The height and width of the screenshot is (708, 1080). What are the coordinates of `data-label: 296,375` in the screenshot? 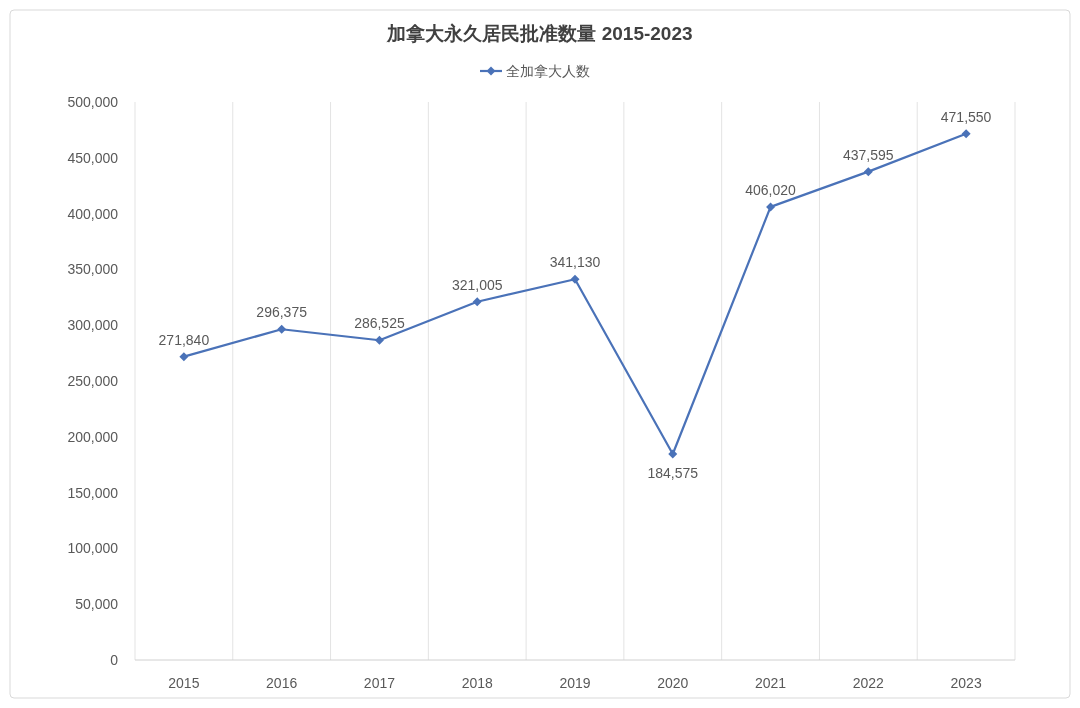 It's located at (282, 312).